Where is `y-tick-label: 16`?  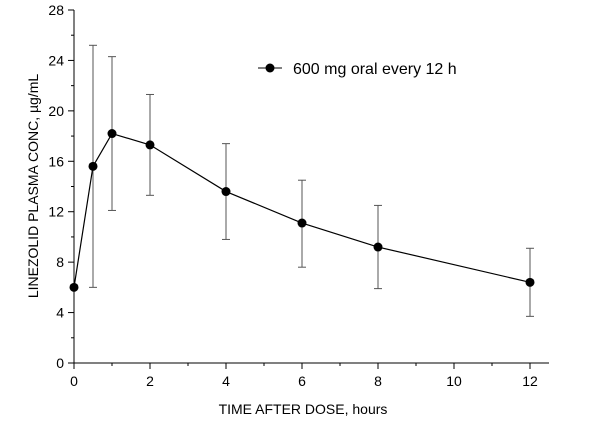
y-tick-label: 16 is located at coordinates (56, 161).